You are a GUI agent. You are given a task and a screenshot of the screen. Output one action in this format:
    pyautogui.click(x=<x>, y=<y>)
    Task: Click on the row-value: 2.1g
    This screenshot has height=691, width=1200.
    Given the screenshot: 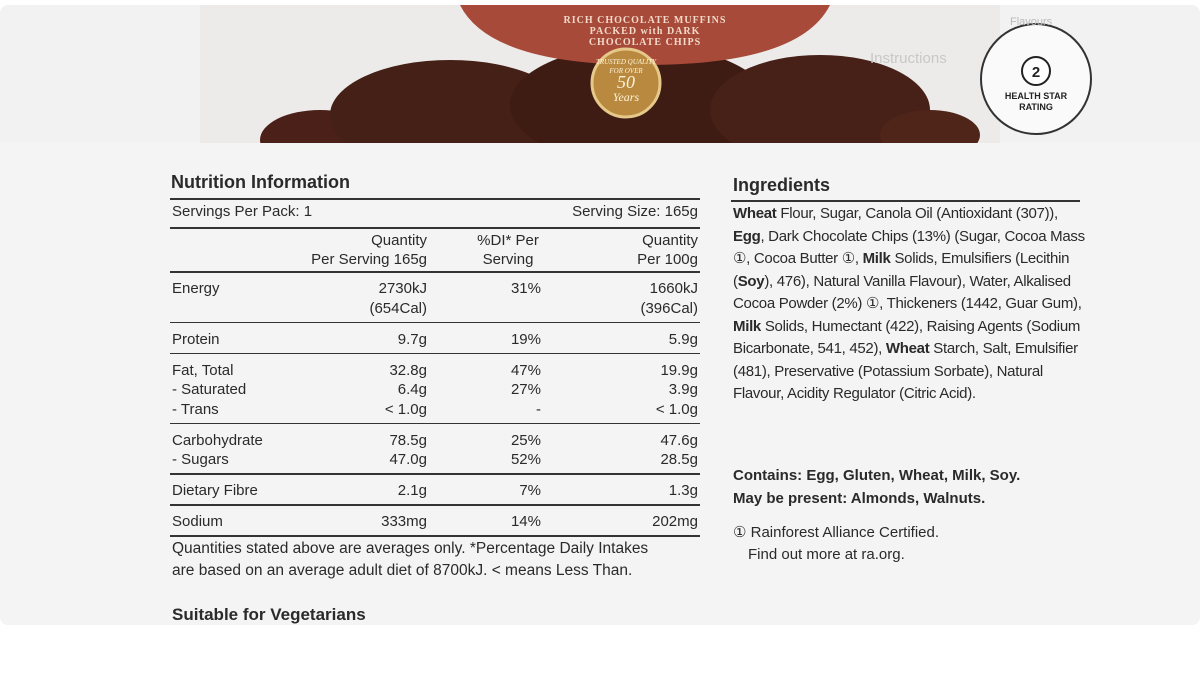 What is the action you would take?
    pyautogui.click(x=412, y=490)
    